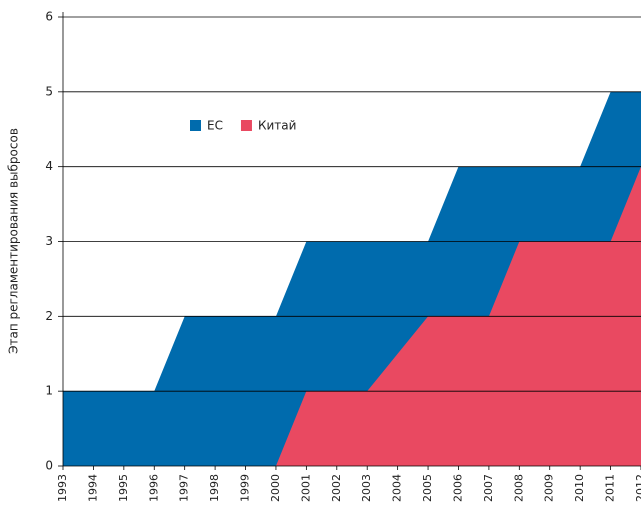  Describe the element at coordinates (49, 91) in the screenshot. I see `y-tick-label: 5` at that location.